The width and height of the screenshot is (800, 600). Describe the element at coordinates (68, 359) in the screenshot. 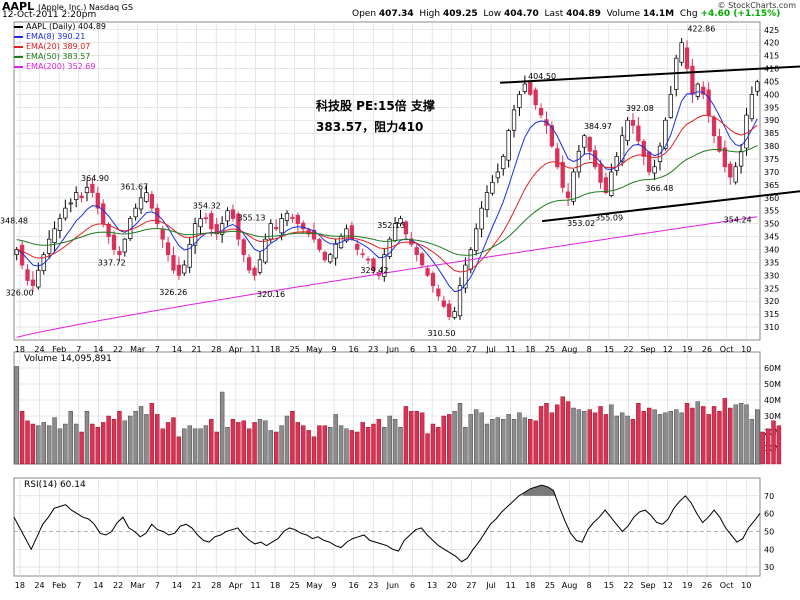

I see `volume-title: Volume 14,095,891` at that location.